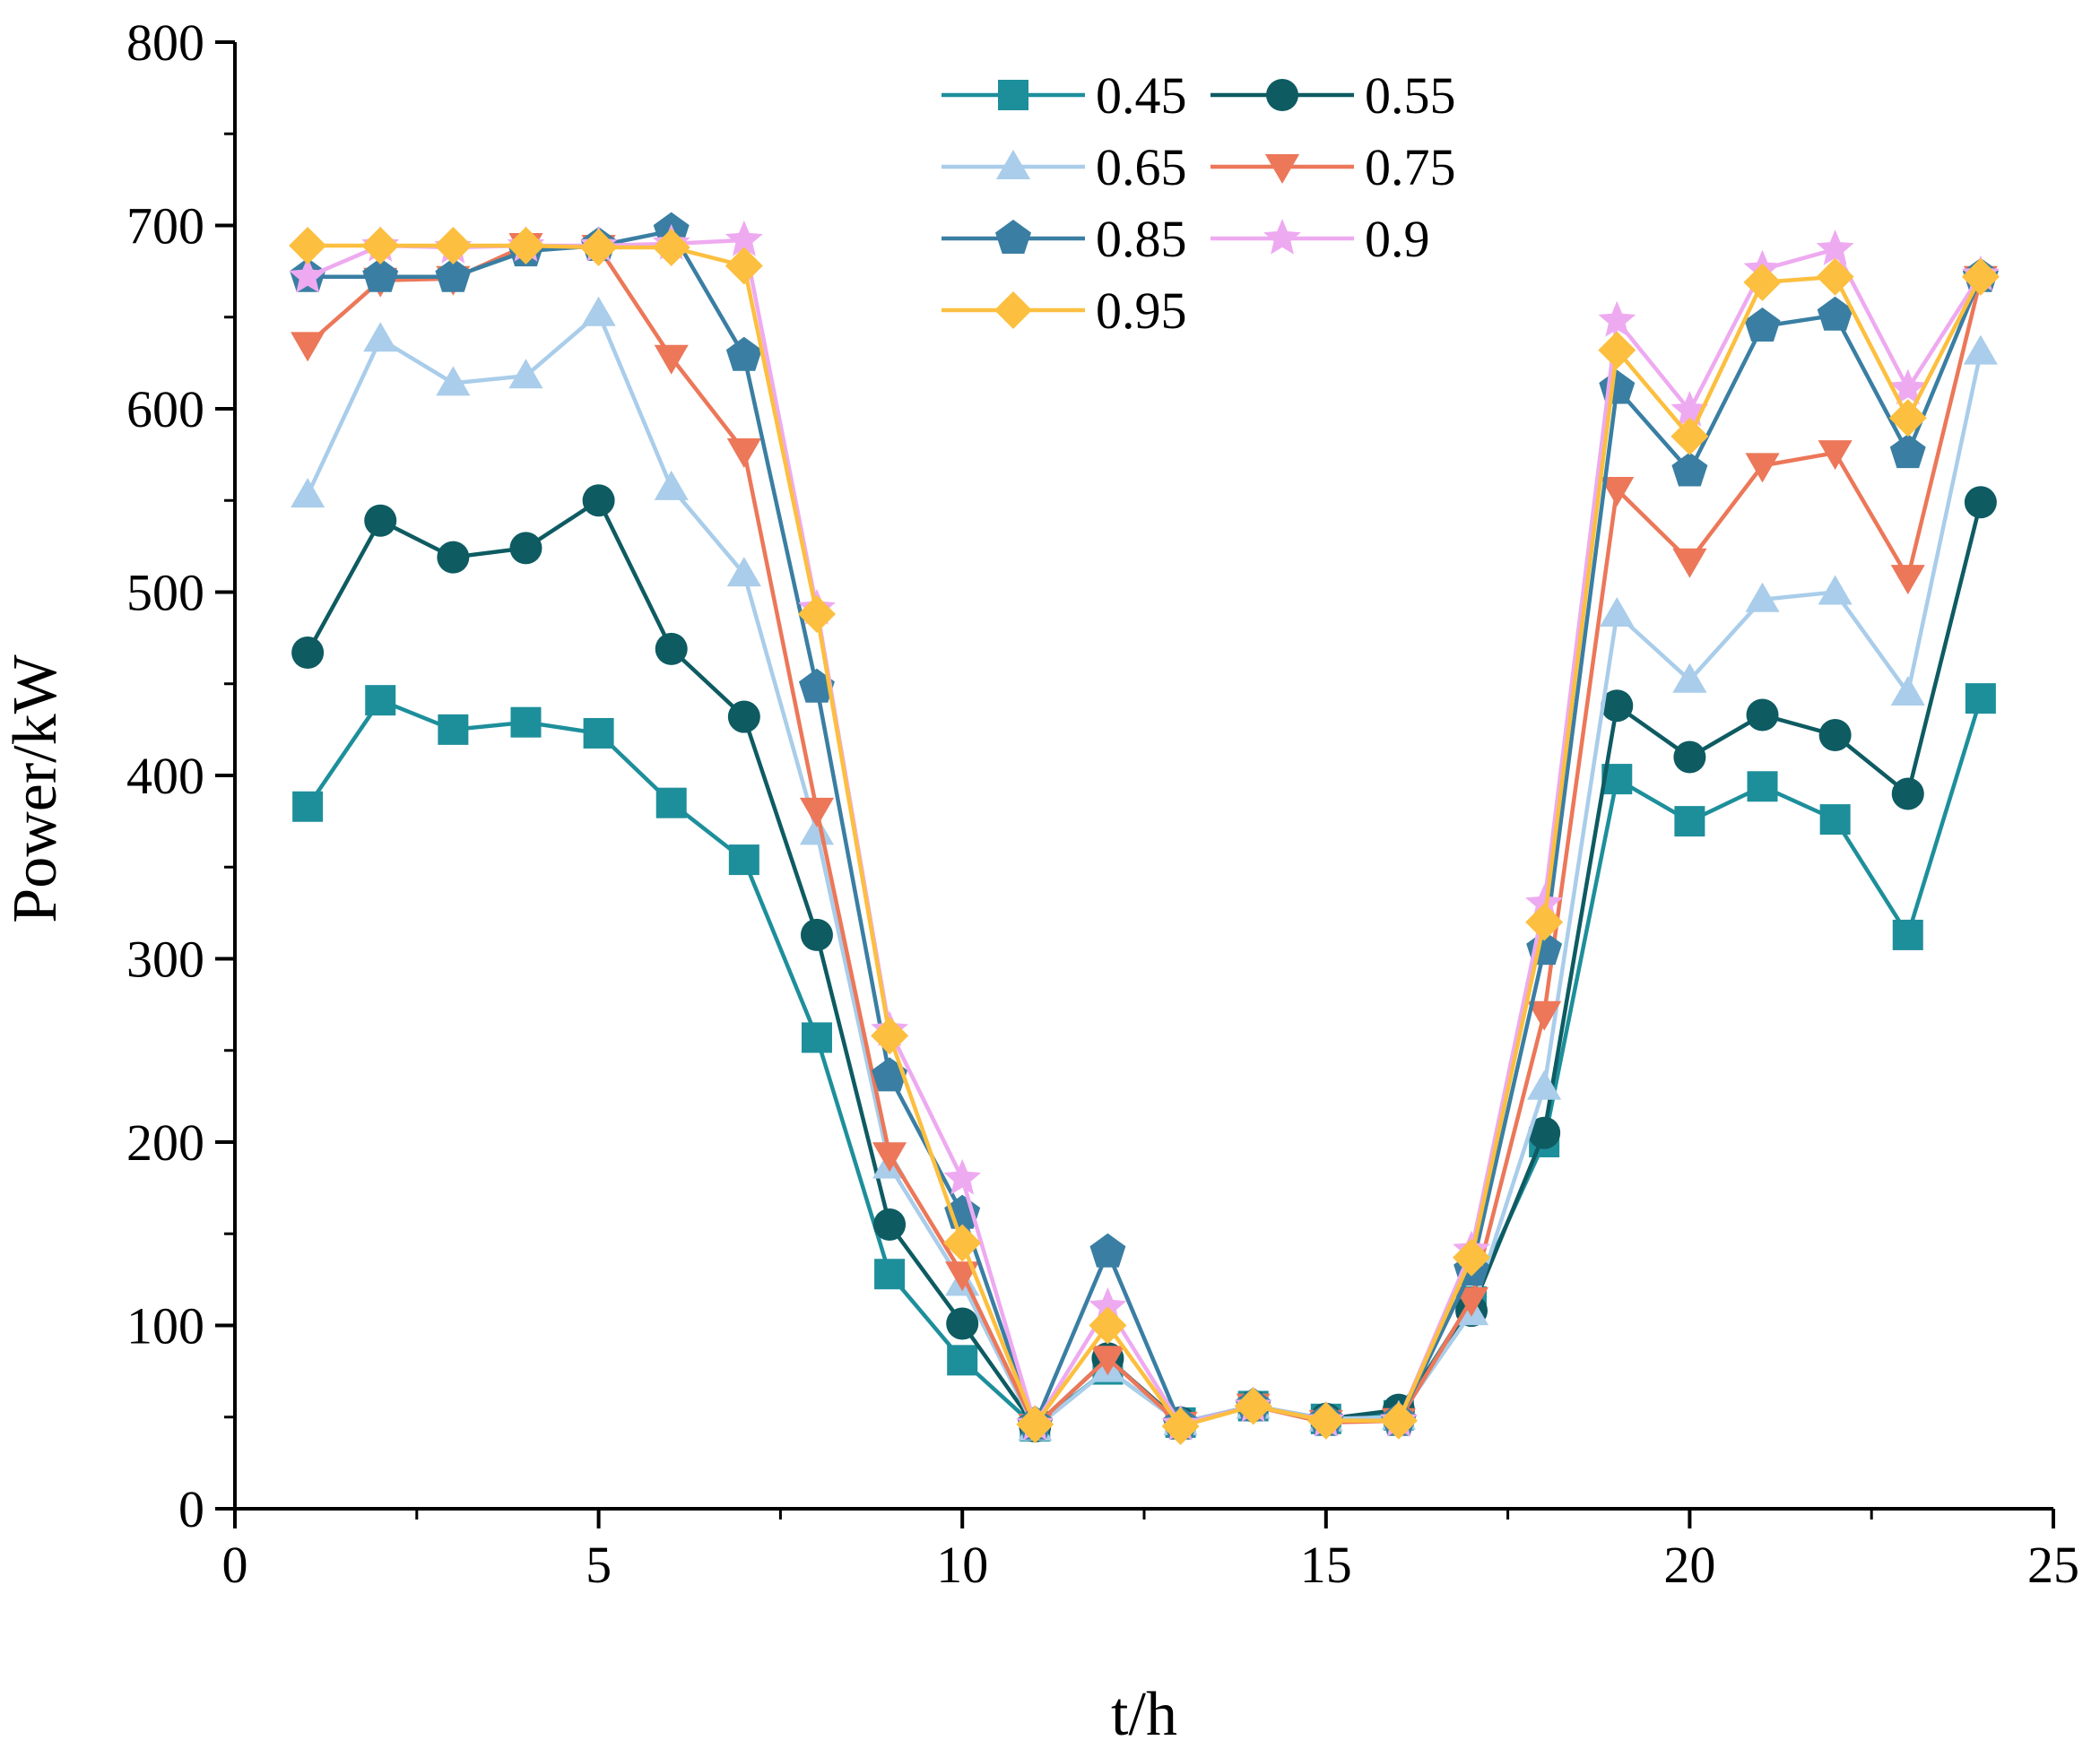 Image resolution: width=2100 pixels, height=1749 pixels. I want to click on data-point-0.65-t22, so click(1835, 590).